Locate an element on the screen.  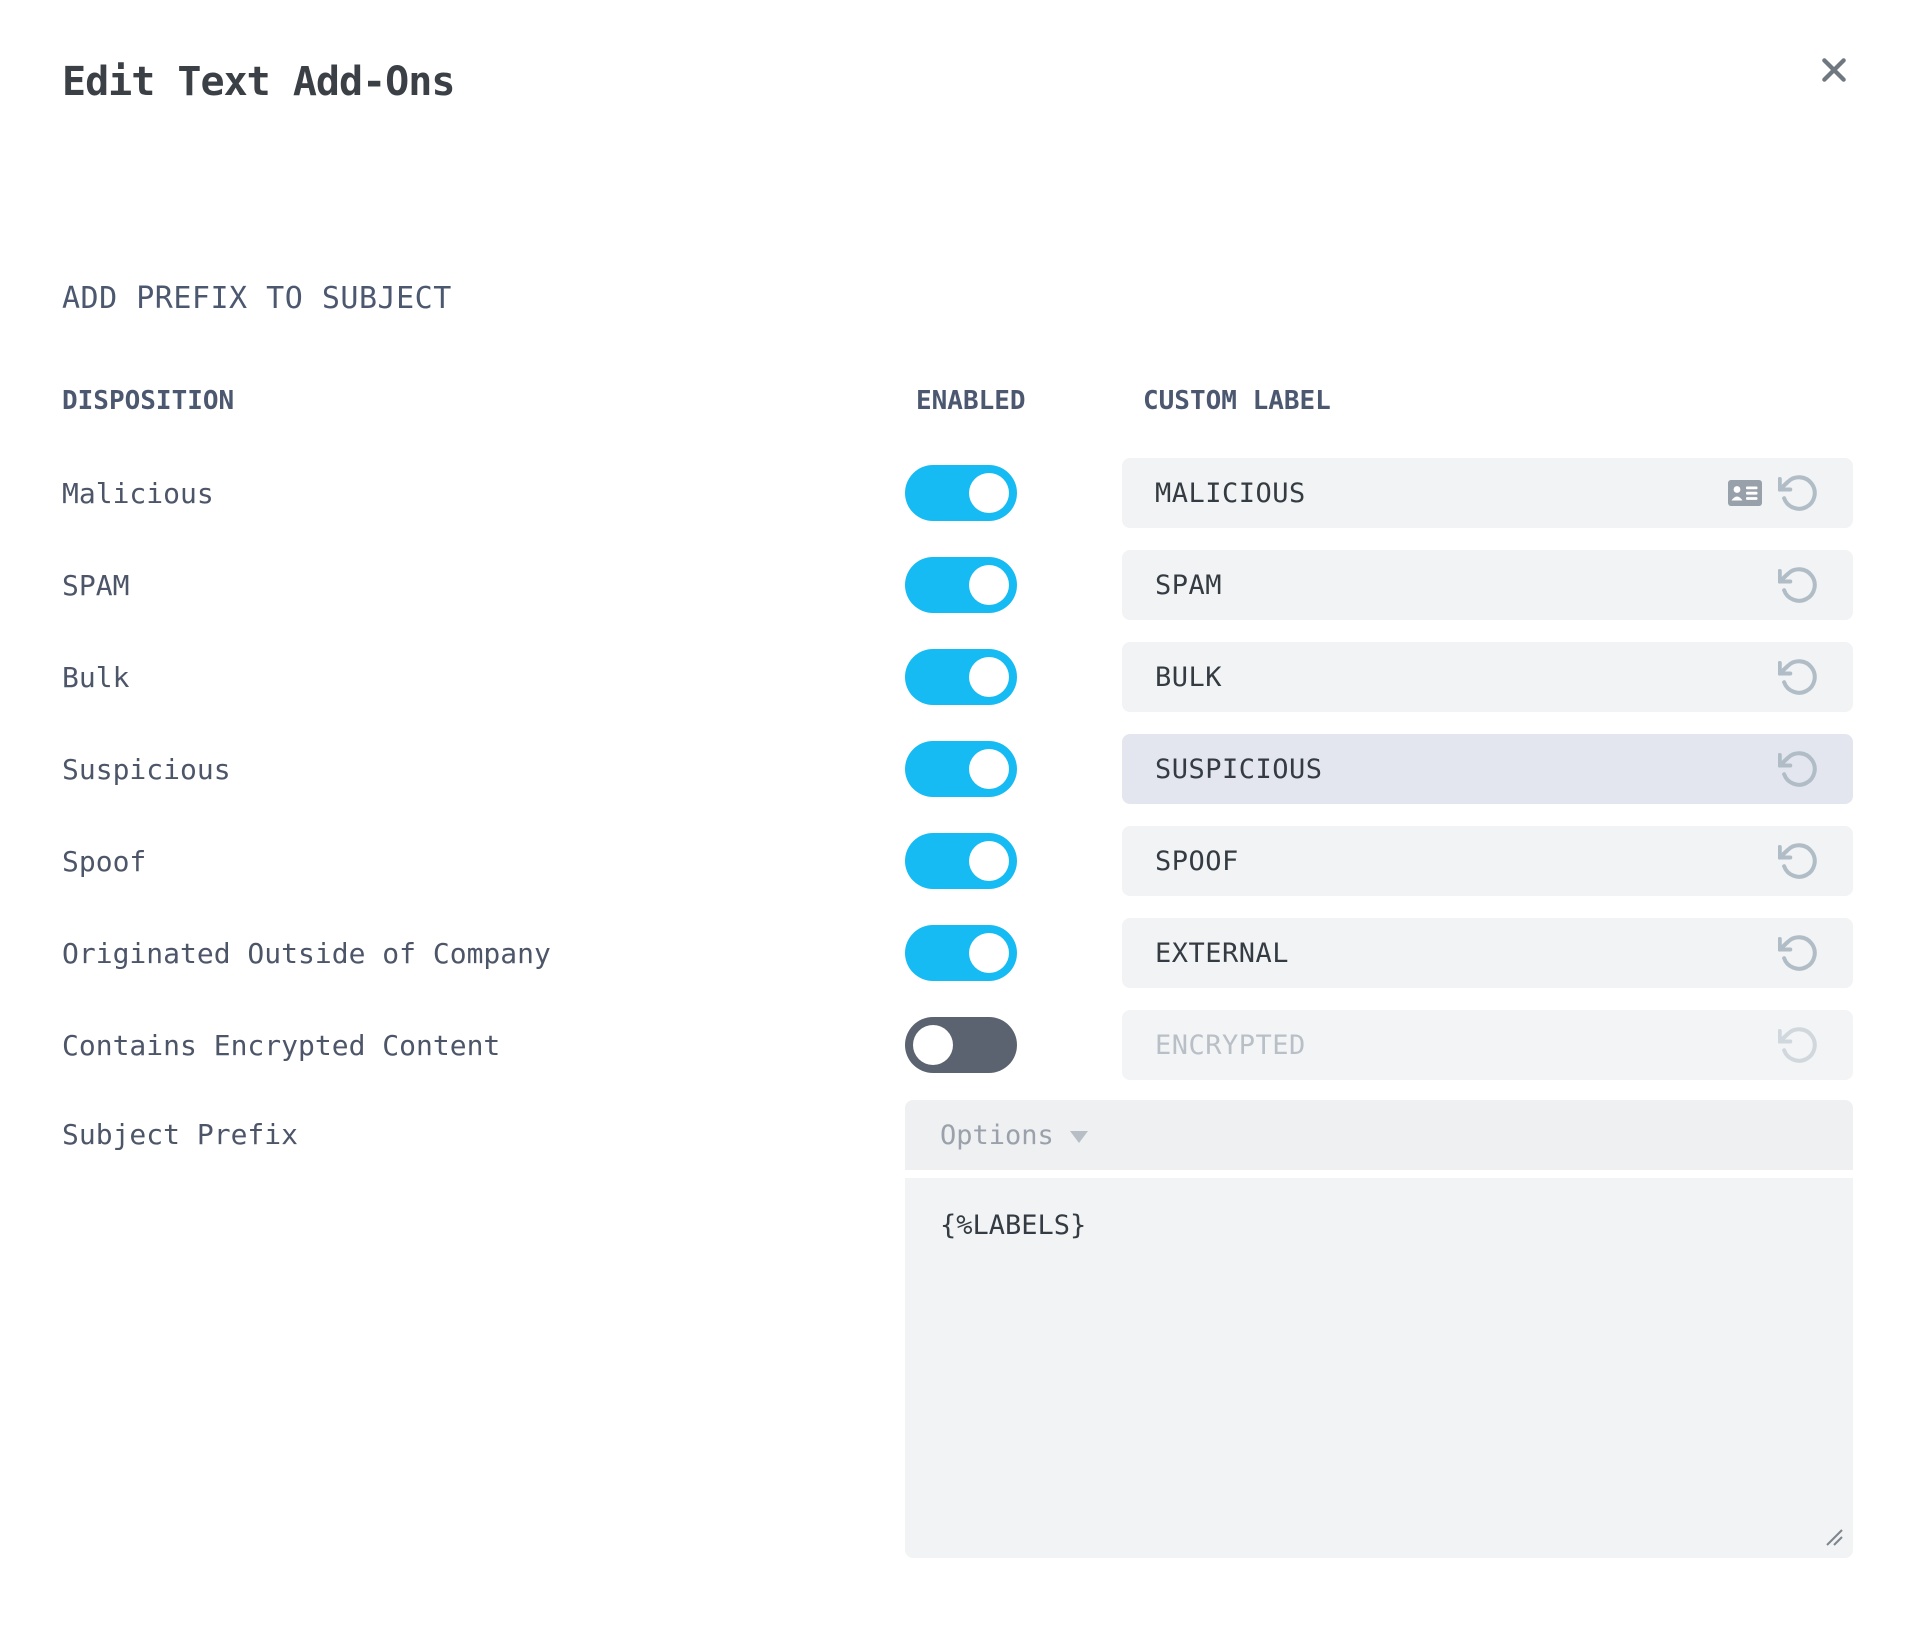
disposition-label: SPAM is located at coordinates (96, 585).